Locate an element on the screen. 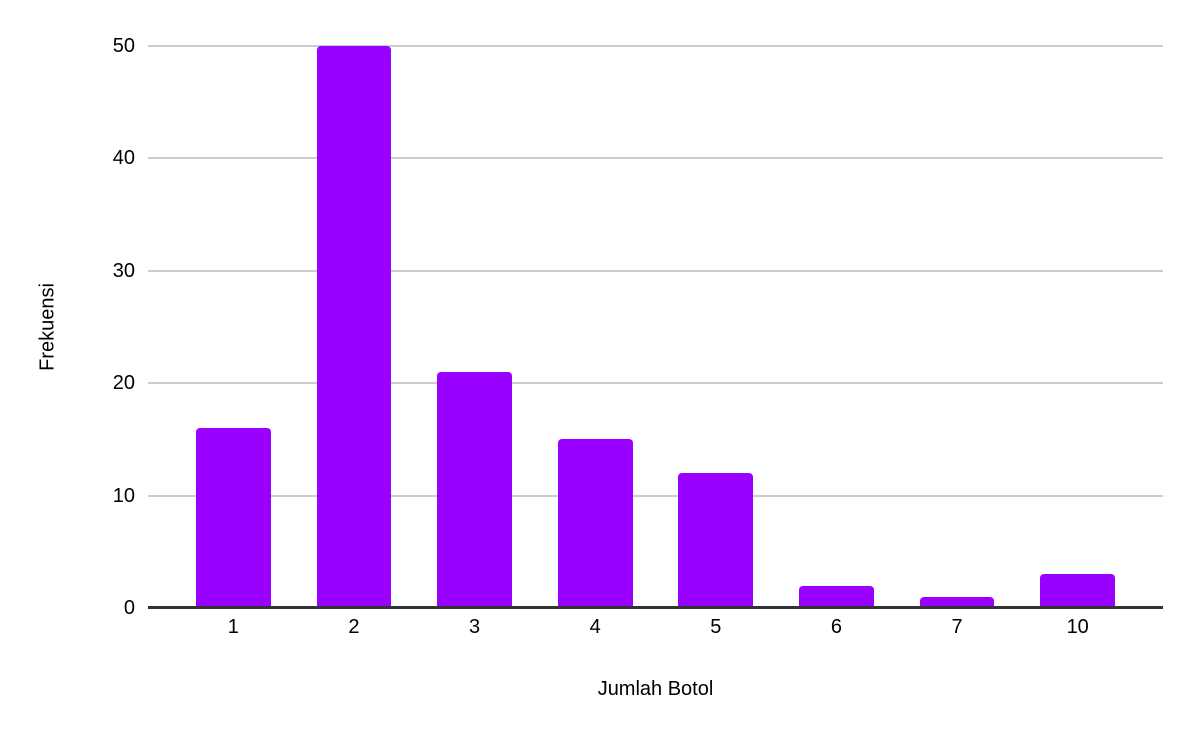 This screenshot has width=1200, height=742. x-tick-label: 4 is located at coordinates (595, 627).